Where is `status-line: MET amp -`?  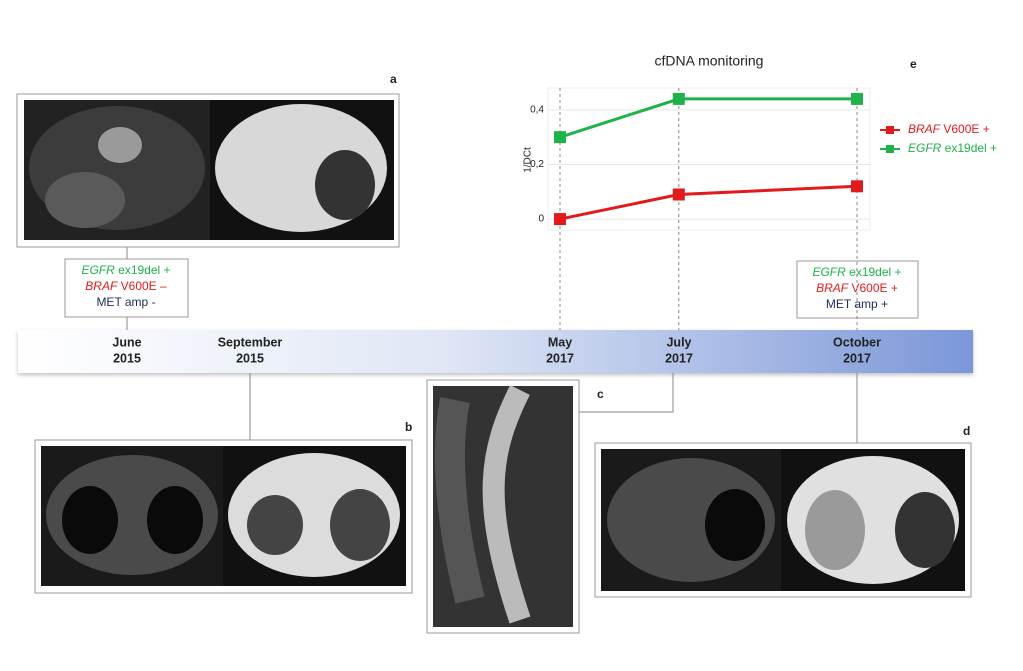
status-line: MET amp - is located at coordinates (125, 302).